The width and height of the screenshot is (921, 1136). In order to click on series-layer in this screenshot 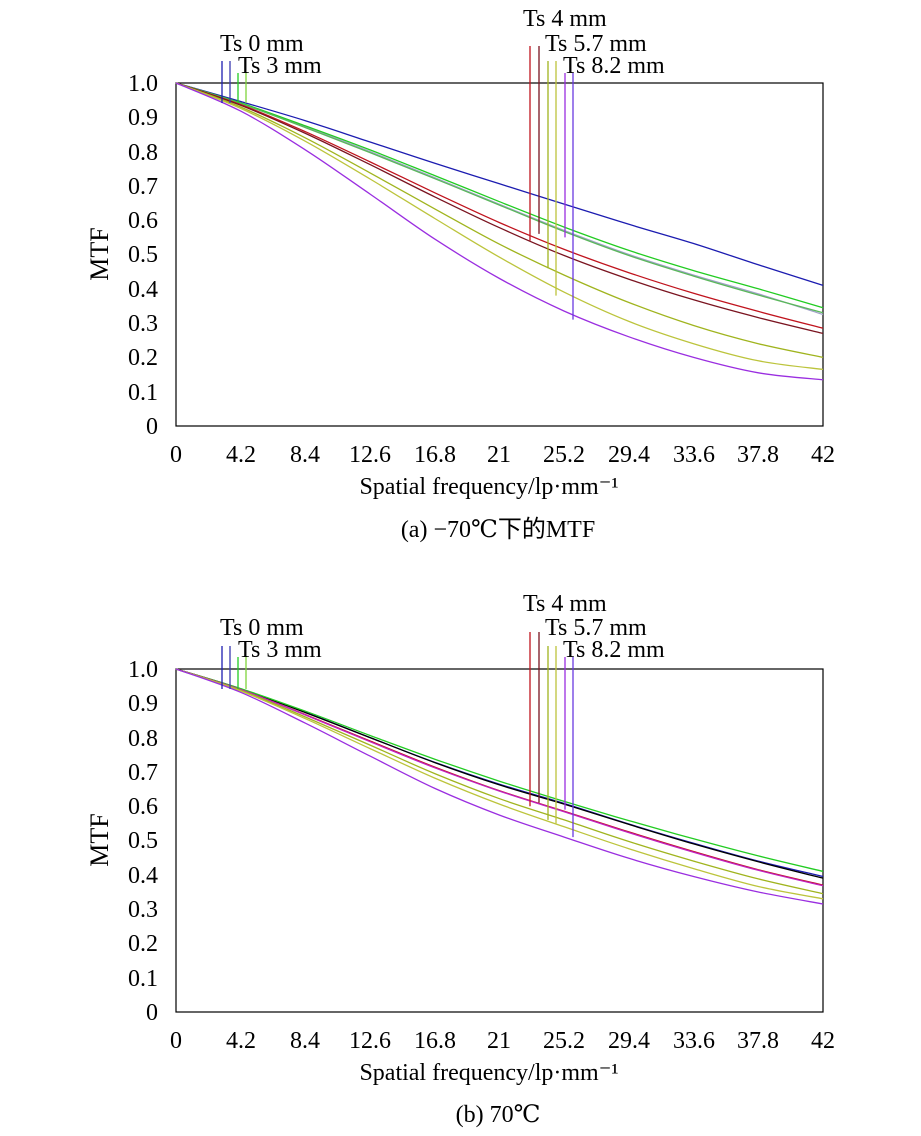, I will do `click(499, 786)`.